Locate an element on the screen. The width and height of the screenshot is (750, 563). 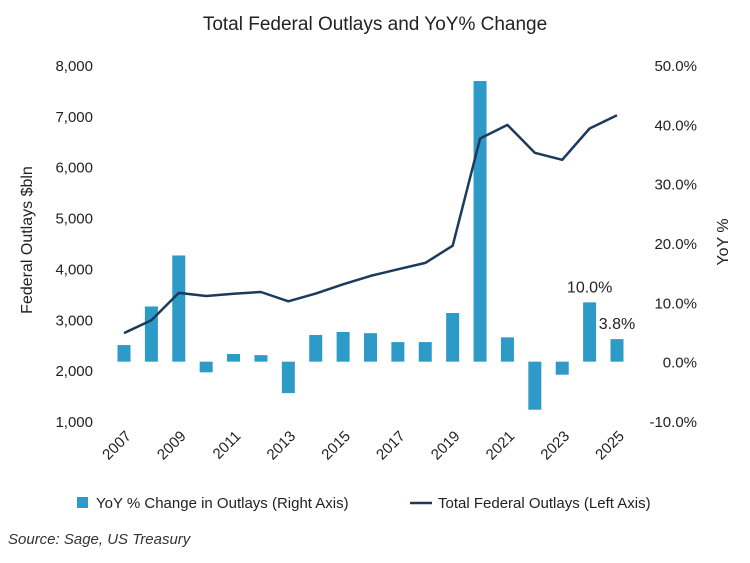
x-tick-label: 2013 is located at coordinates (282, 446).